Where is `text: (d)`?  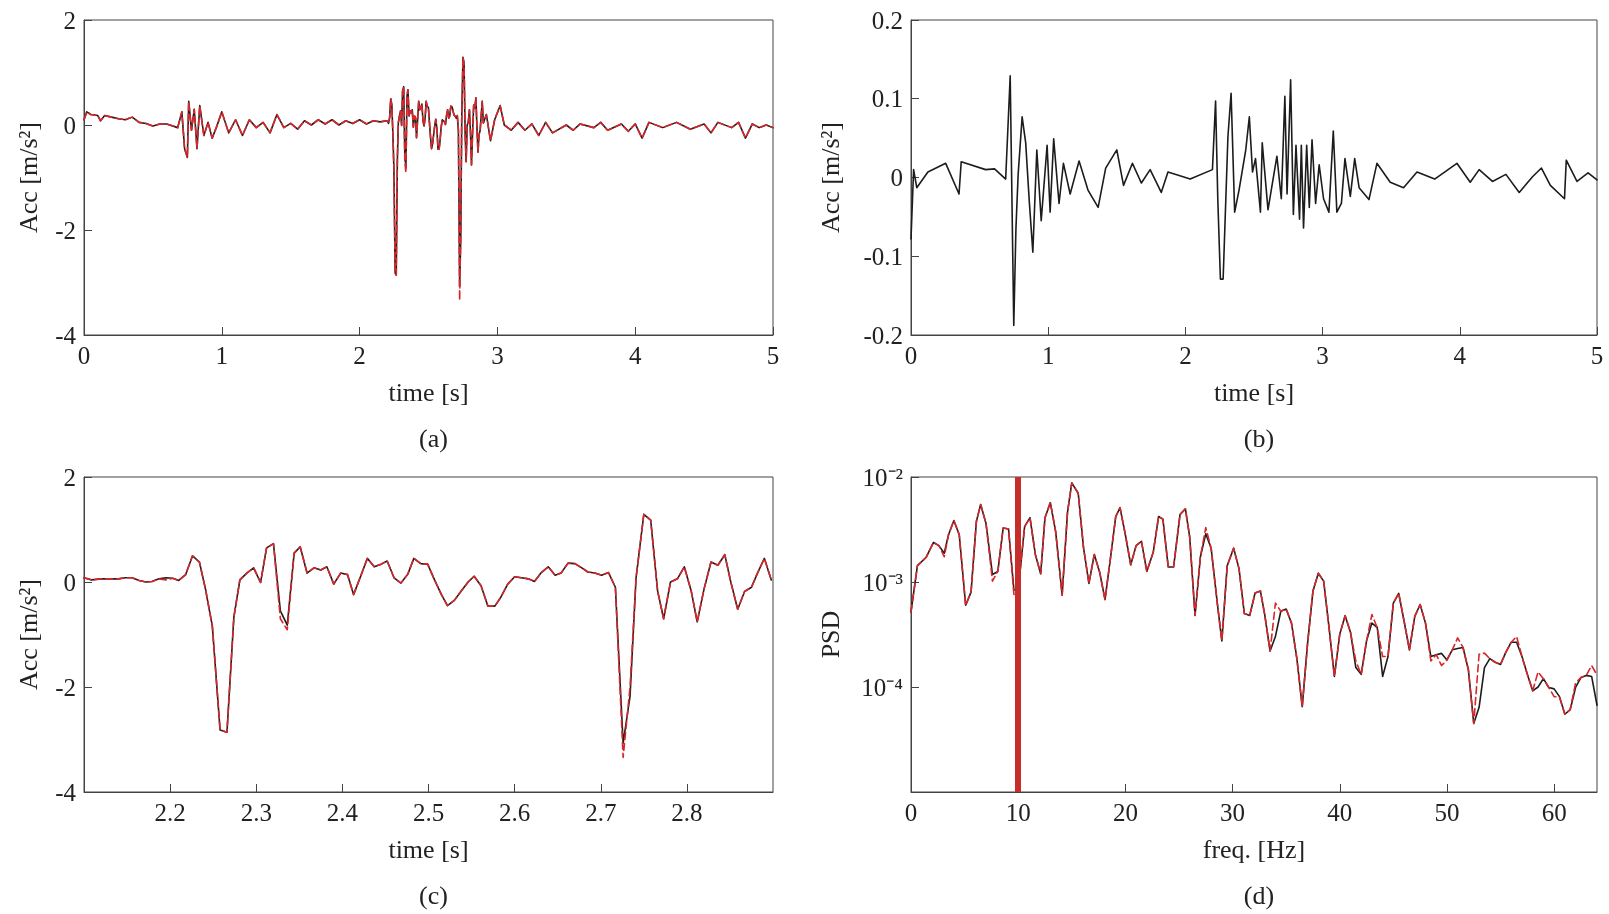 text: (d) is located at coordinates (1259, 895).